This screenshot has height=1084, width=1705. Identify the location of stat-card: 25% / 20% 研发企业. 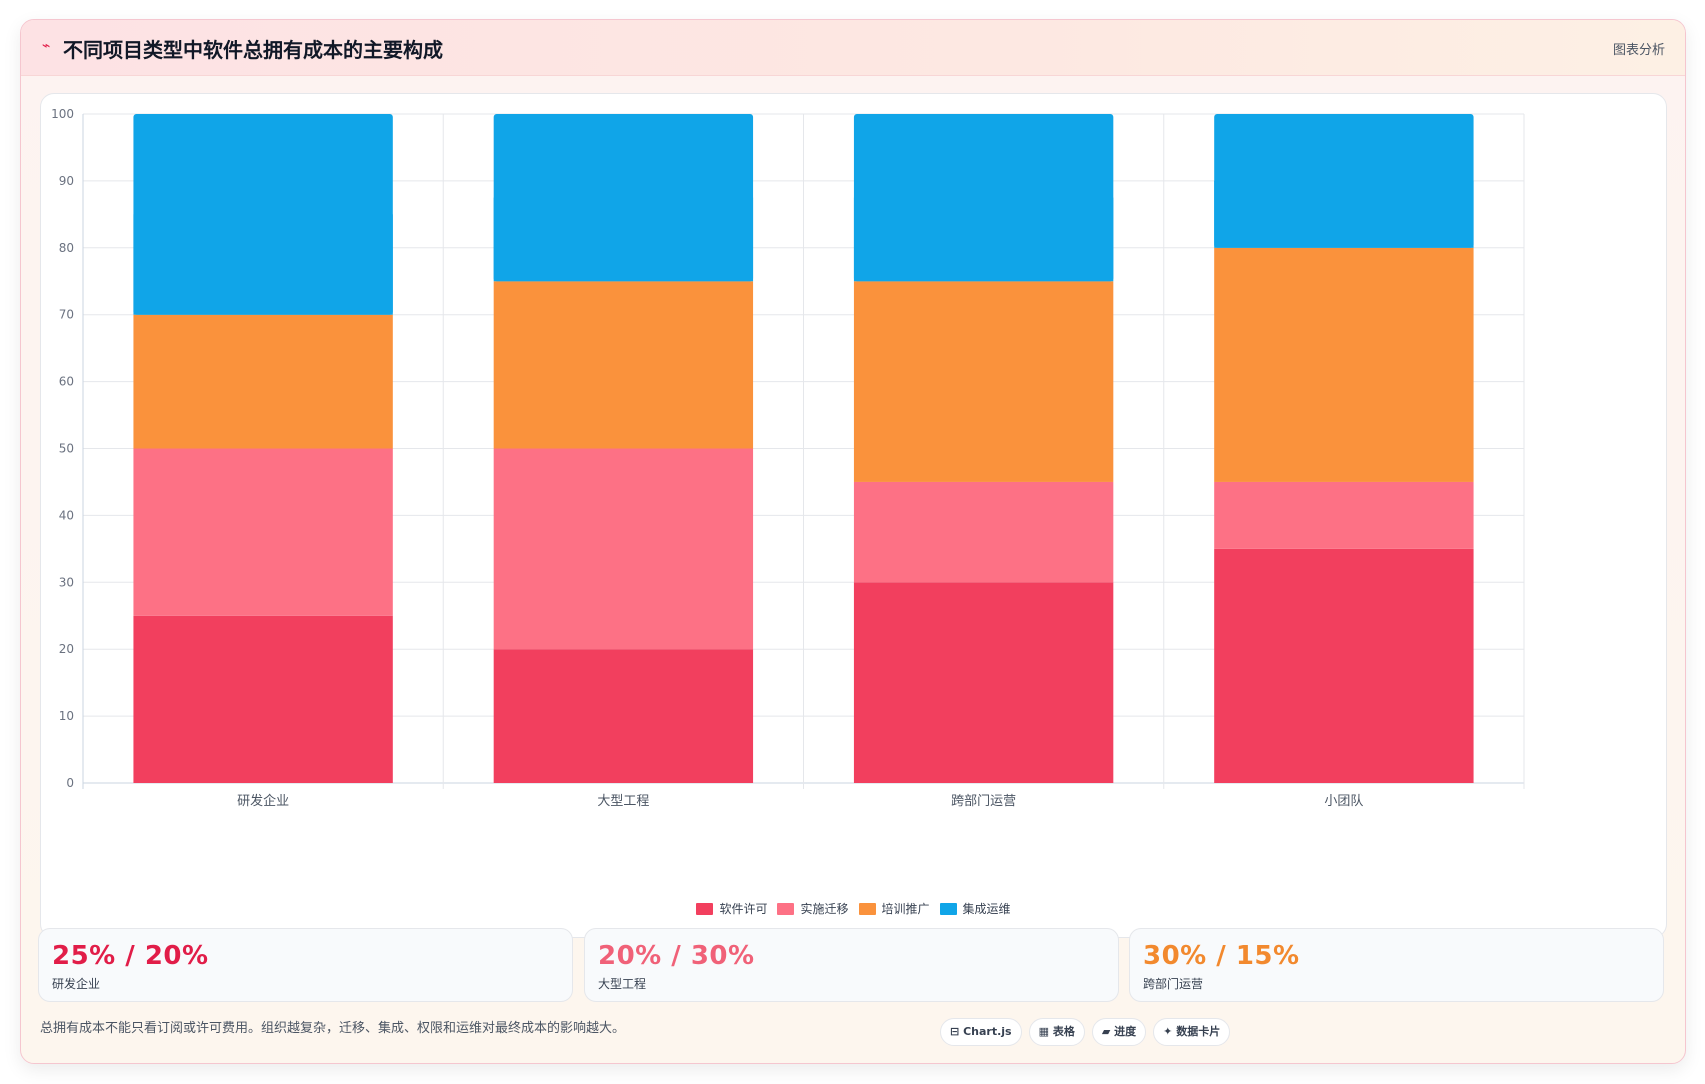
(305, 965).